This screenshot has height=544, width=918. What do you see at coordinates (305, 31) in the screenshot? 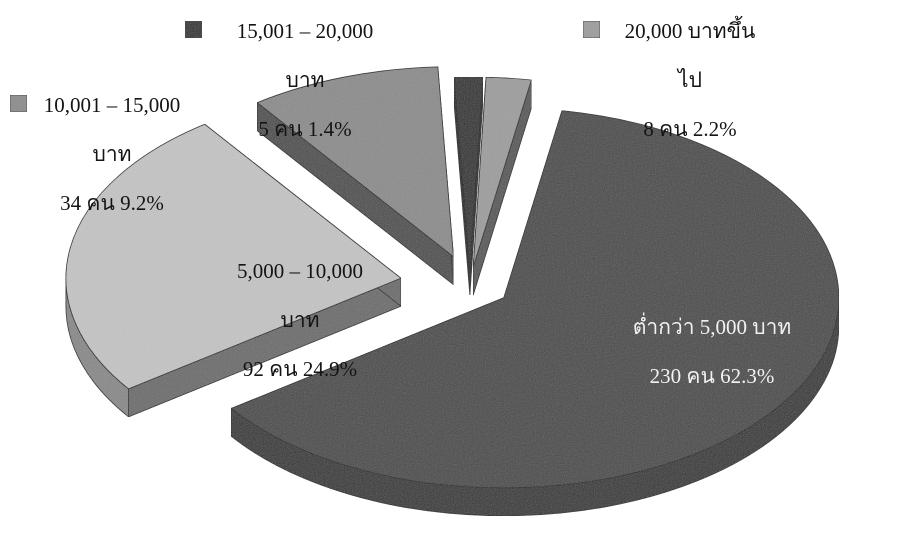
I see `slice-label-line: 15,001 – 20,000` at bounding box center [305, 31].